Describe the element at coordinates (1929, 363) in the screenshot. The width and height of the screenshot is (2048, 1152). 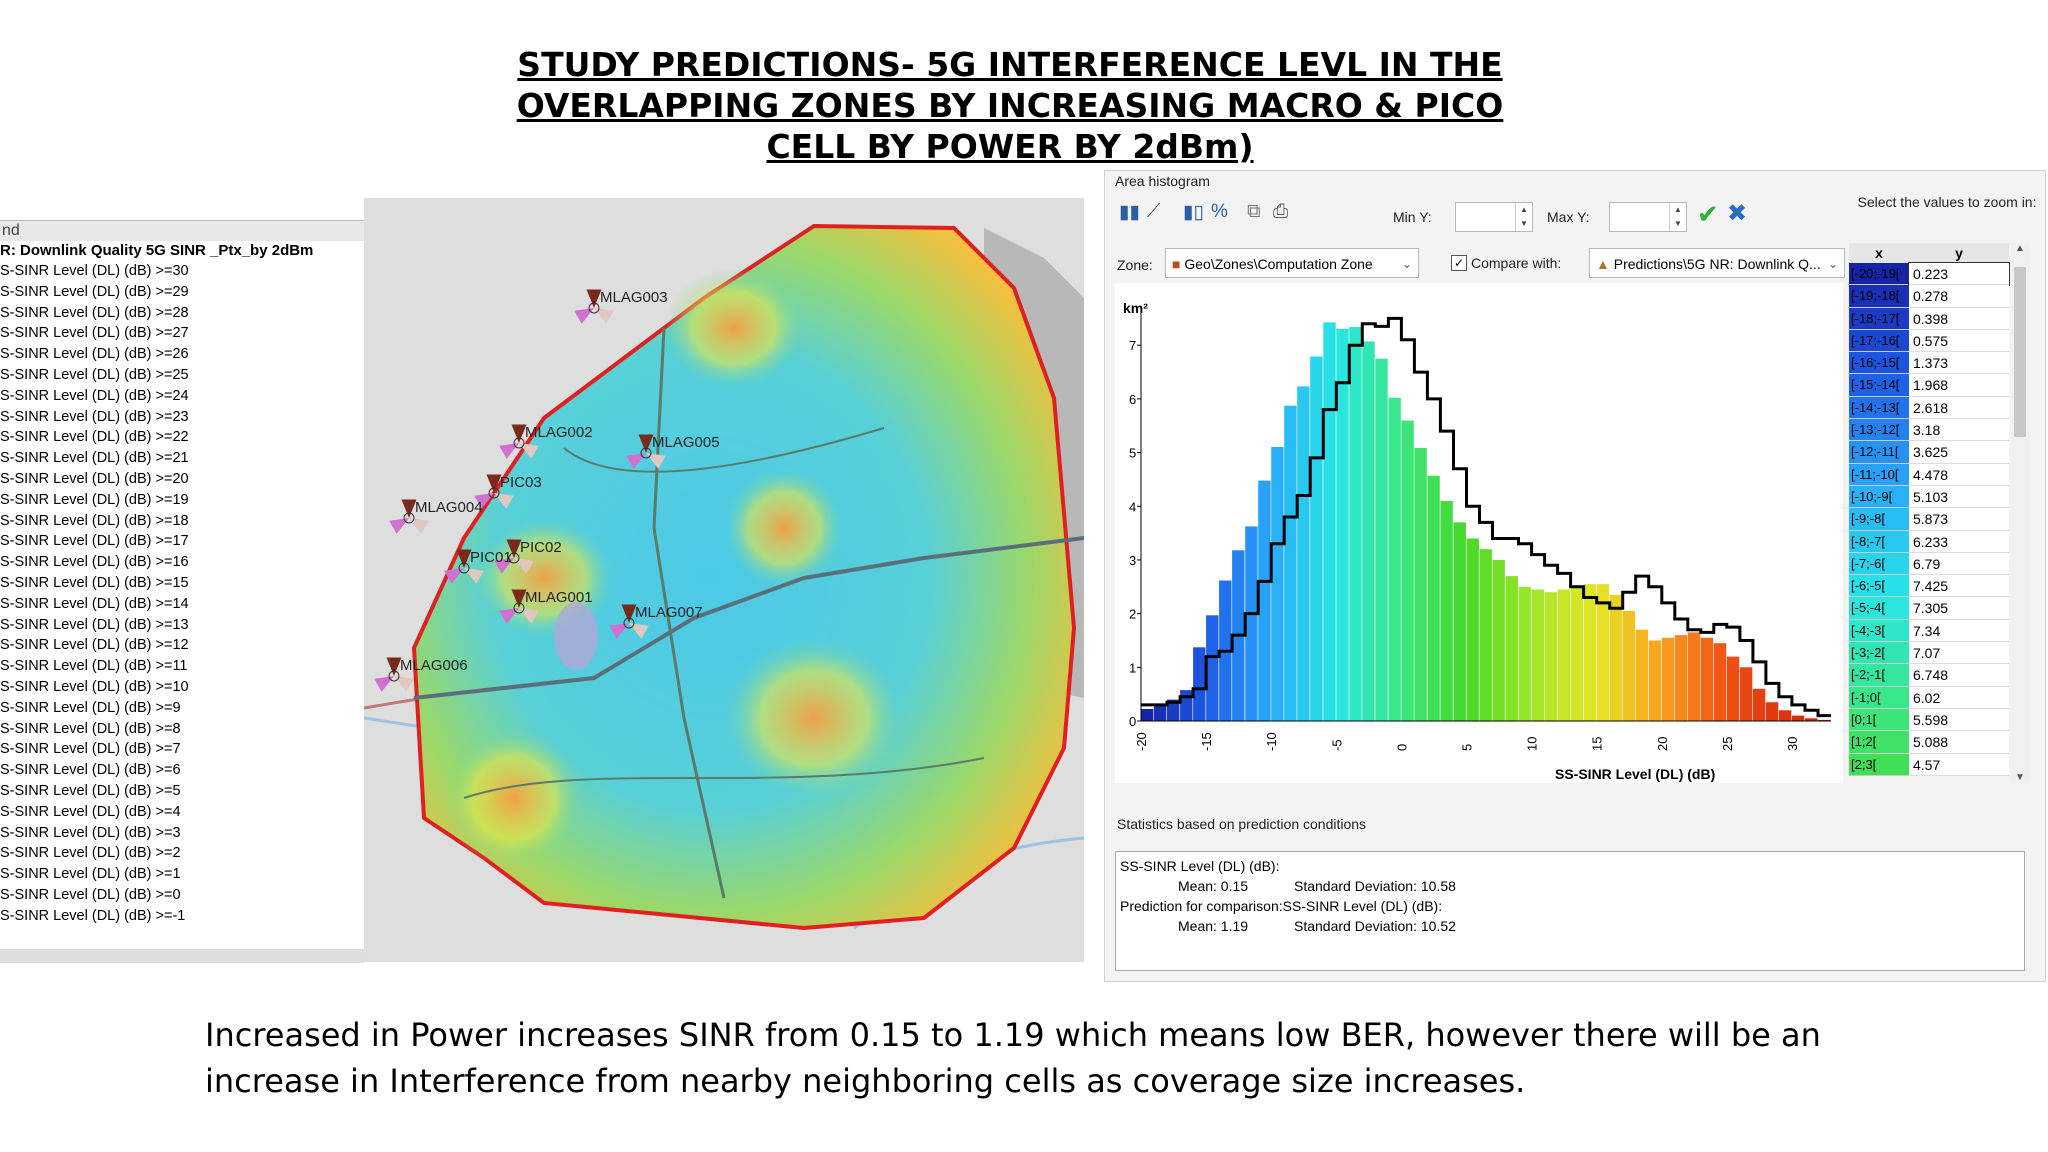
I see `table-row: [-16;-15[1.373` at that location.